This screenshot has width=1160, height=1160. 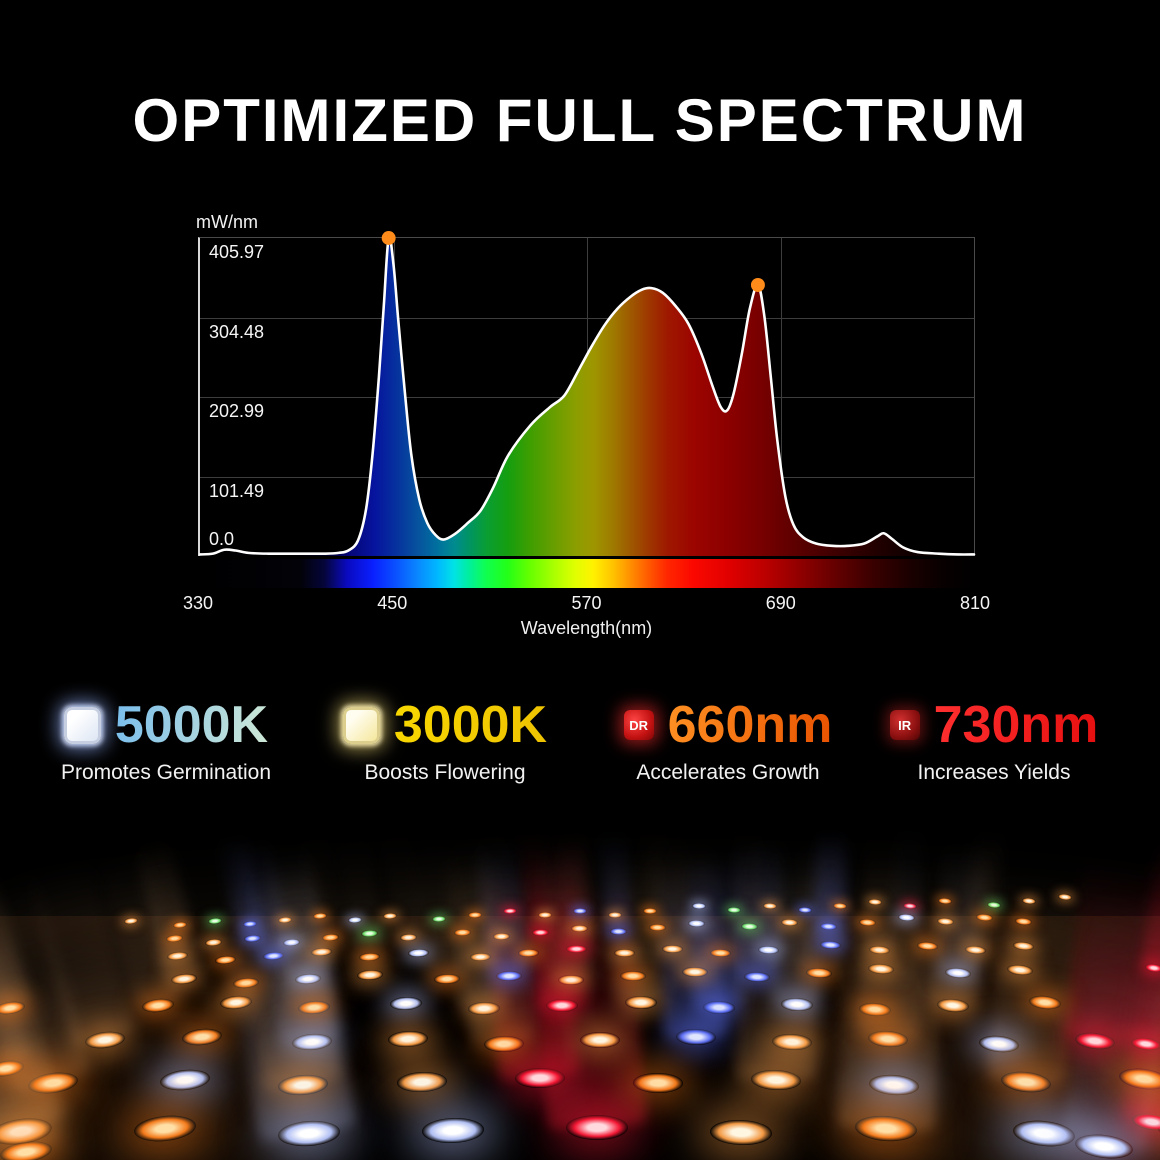 I want to click on x-tick-label: 690, so click(x=780, y=603).